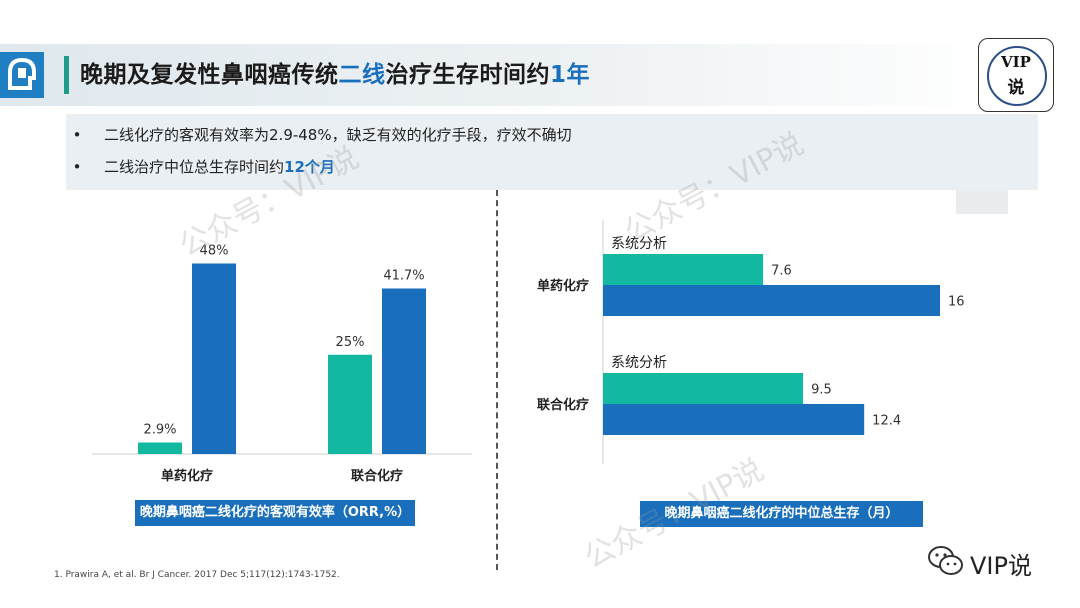 Image resolution: width=1080 pixels, height=608 pixels. I want to click on data-label: 41.7%, so click(403, 275).